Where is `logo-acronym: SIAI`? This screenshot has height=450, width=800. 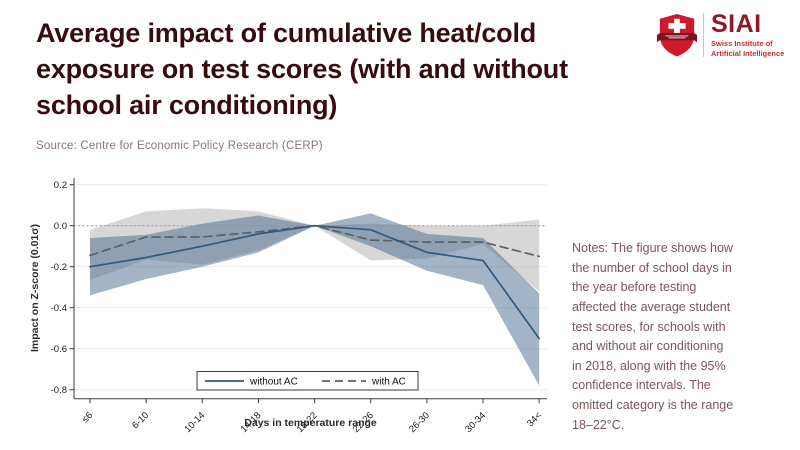 logo-acronym: SIAI is located at coordinates (736, 24).